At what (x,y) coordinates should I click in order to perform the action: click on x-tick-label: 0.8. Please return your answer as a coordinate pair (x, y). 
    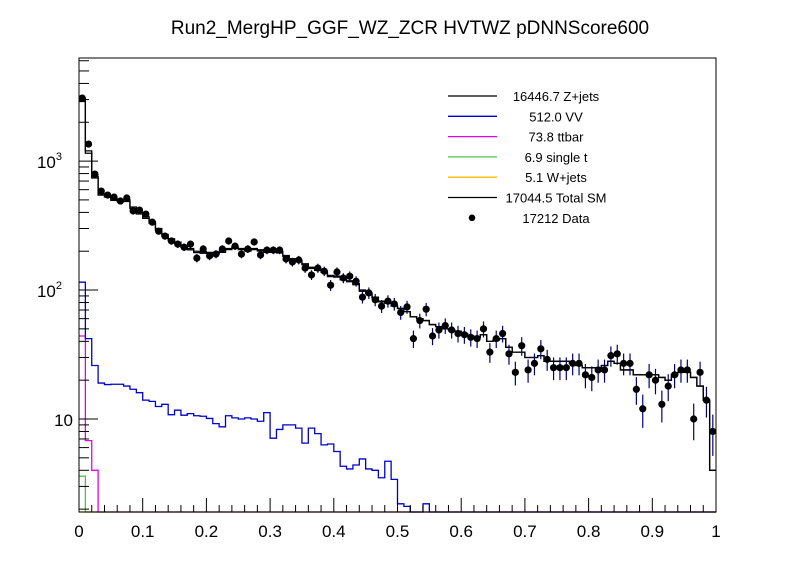
    Looking at the image, I should click on (589, 531).